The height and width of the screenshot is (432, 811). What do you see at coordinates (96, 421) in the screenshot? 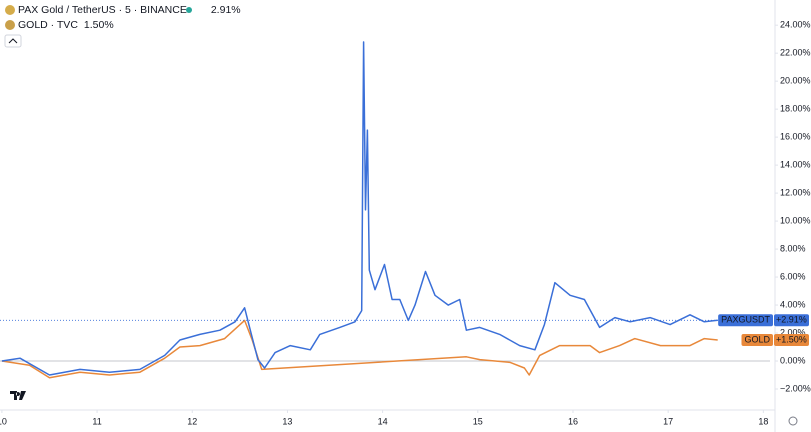
I see `x-tick-label: 11` at bounding box center [96, 421].